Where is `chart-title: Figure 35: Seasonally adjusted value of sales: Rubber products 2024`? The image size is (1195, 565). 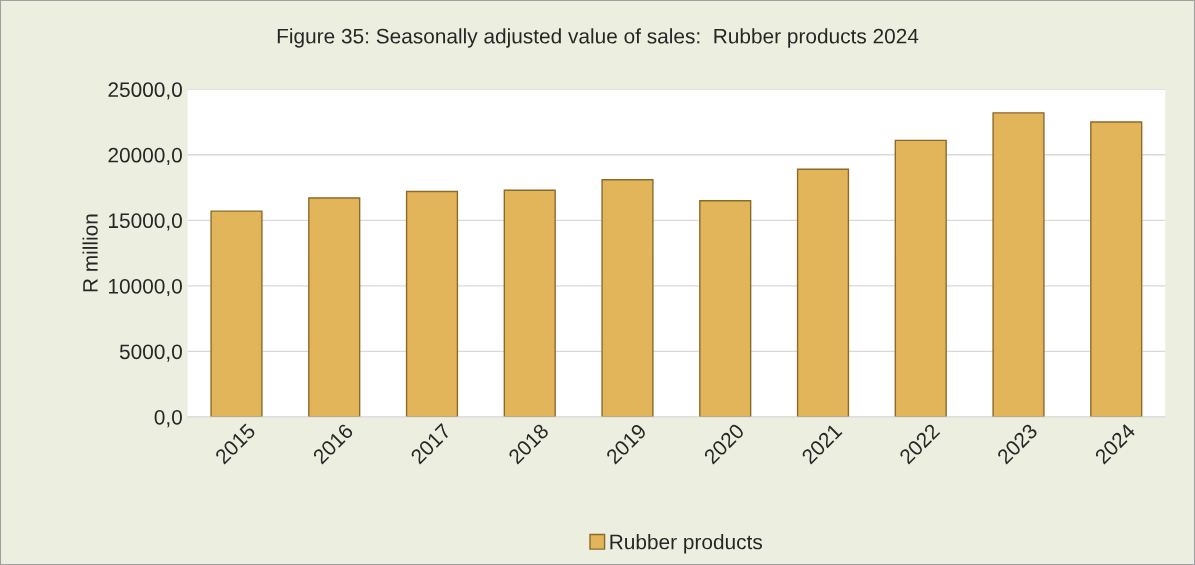 chart-title: Figure 35: Seasonally adjusted value of sales: Rubber products 2024 is located at coordinates (598, 38).